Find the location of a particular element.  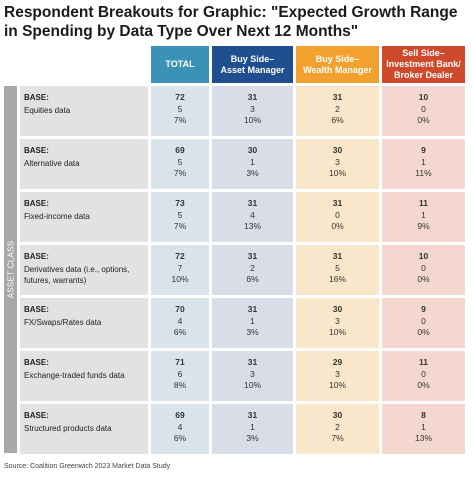

row-name: FX/Swaps/Rates data is located at coordinates (63, 322).